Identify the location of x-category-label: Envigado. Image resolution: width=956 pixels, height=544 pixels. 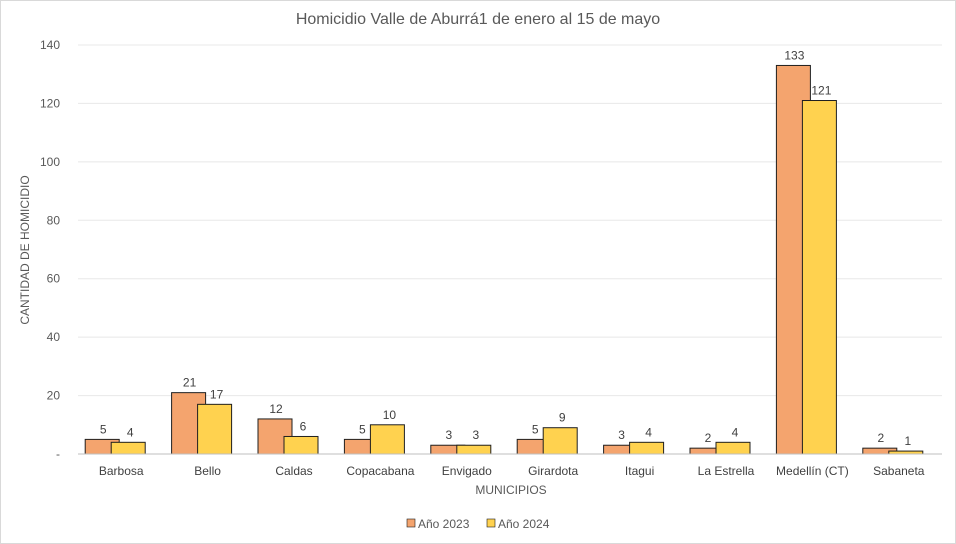
(467, 471).